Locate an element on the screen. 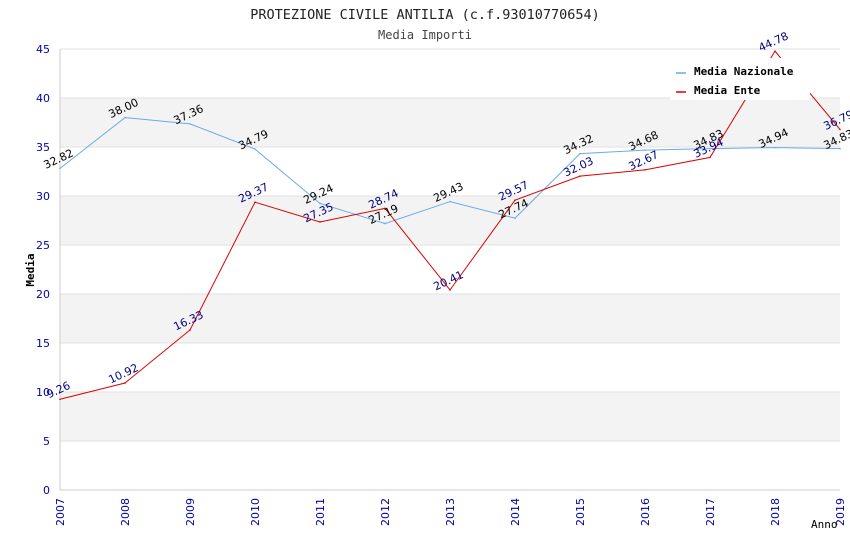  x-tick-label: 2009 is located at coordinates (190, 512).